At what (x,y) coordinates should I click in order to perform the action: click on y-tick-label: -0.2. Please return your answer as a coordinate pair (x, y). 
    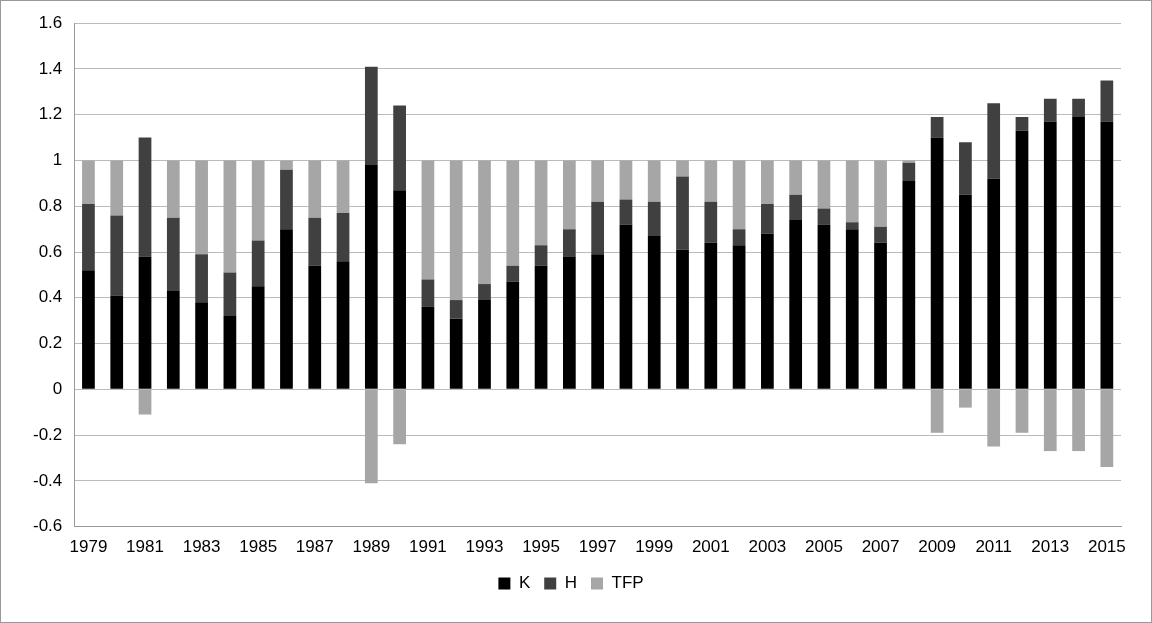
    Looking at the image, I should click on (48, 434).